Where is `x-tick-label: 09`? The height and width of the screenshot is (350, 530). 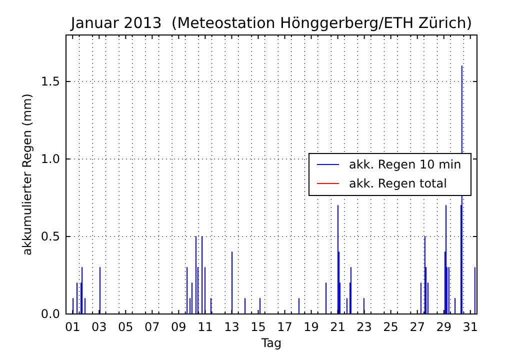 x-tick-label: 09 is located at coordinates (178, 327).